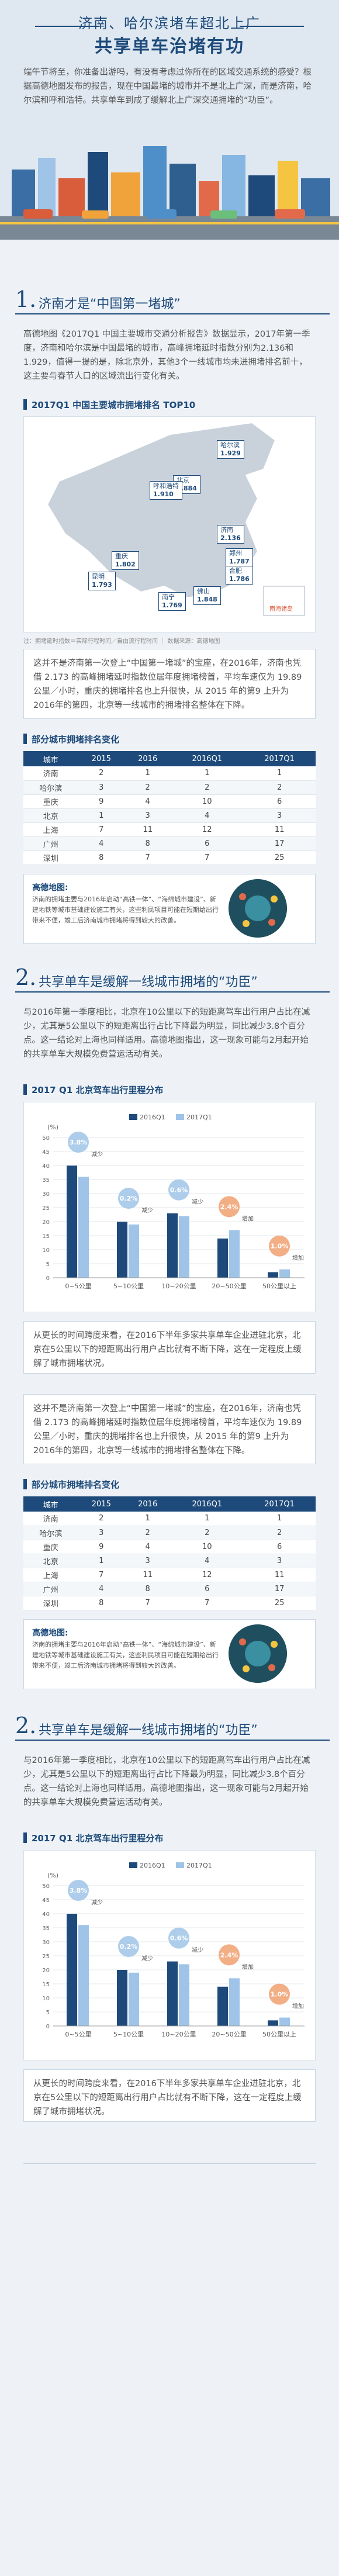 The height and width of the screenshot is (2576, 339). I want to click on rank-table-title-text-2: 部分城市拥堵排名变化, so click(76, 1484).